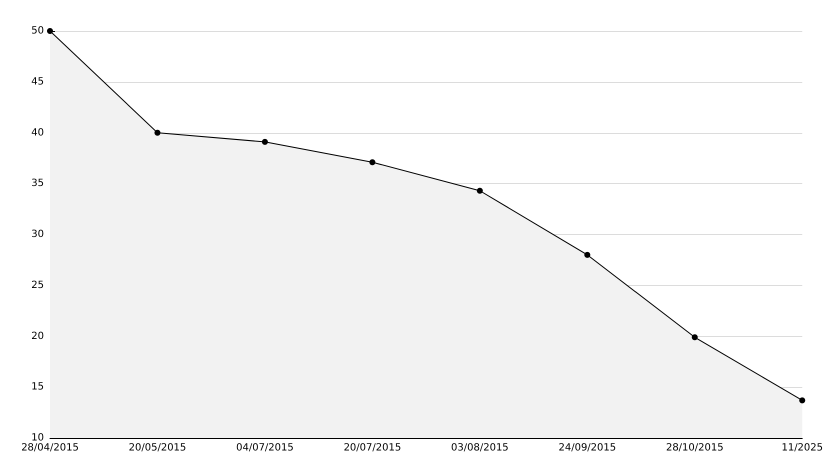 Image resolution: width=834 pixels, height=468 pixels. What do you see at coordinates (37, 336) in the screenshot?
I see `y-tick-label: 20` at bounding box center [37, 336].